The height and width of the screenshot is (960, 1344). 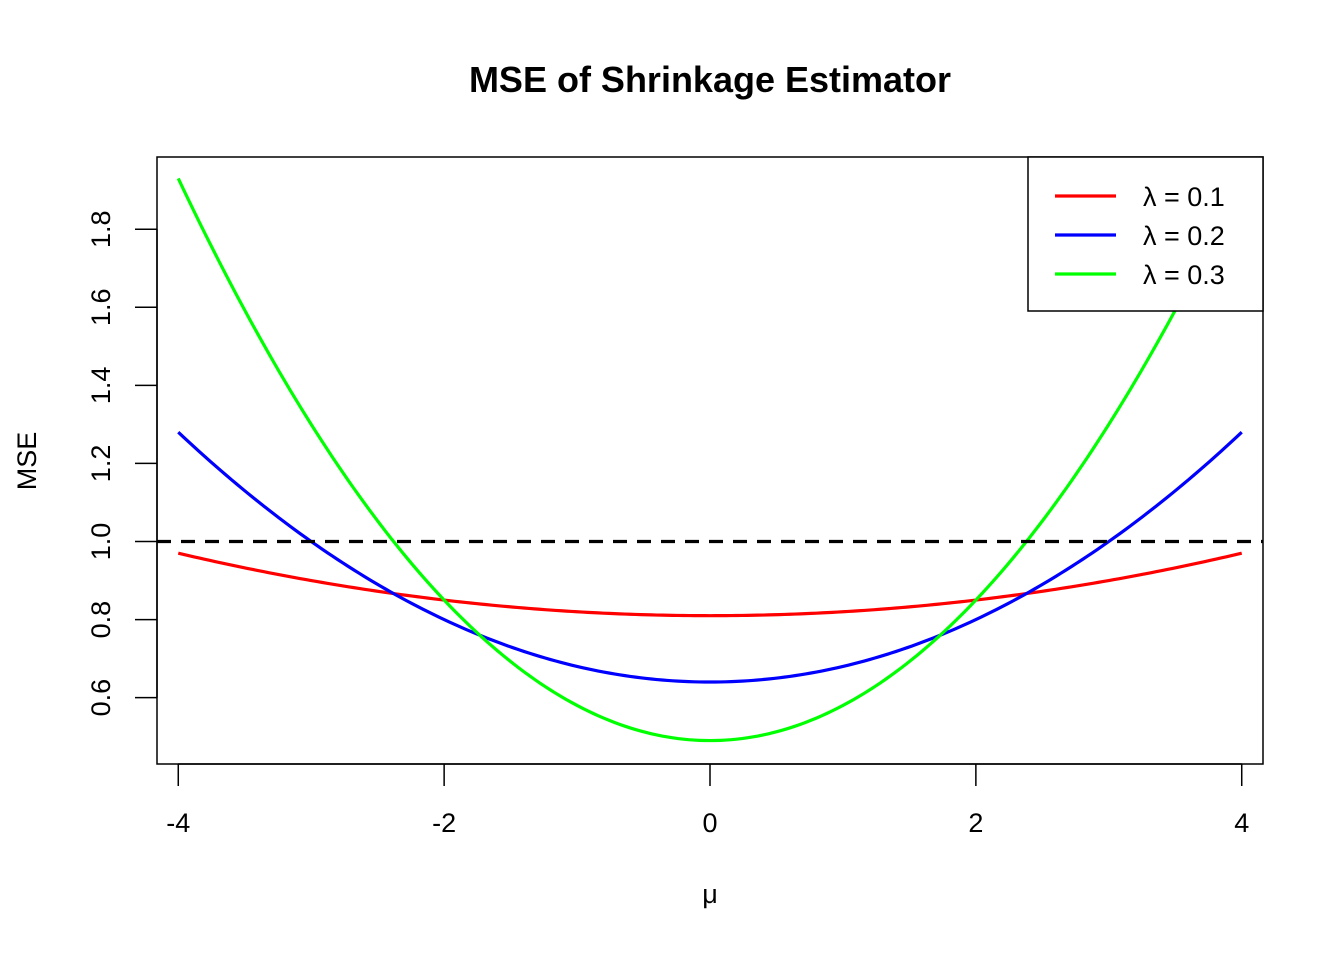 What do you see at coordinates (1184, 275) in the screenshot?
I see `legend-label: λ = 0.3` at bounding box center [1184, 275].